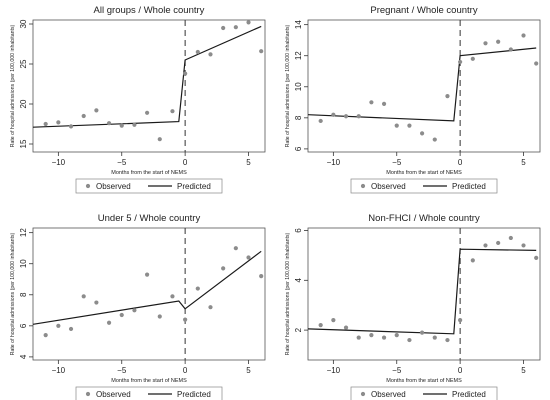  Describe the element at coordinates (149, 218) in the screenshot. I see `chart-title: Under 5 / Whole country` at that location.